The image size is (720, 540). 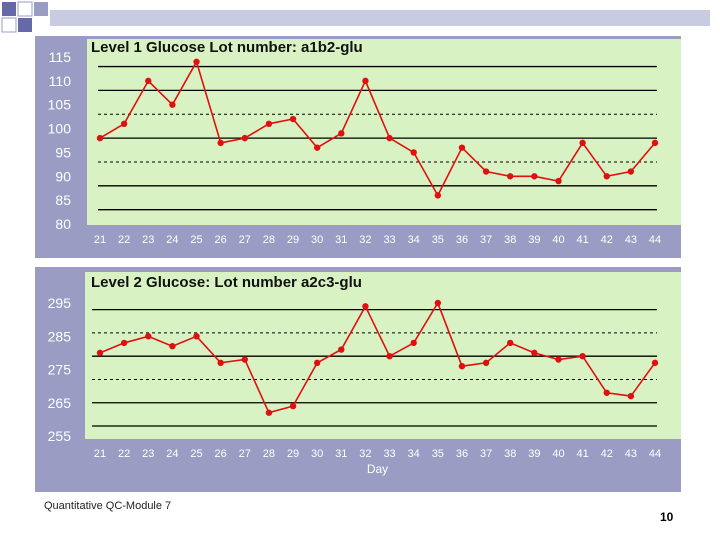 What do you see at coordinates (60, 81) in the screenshot?
I see `level1-ytick-110: 110` at bounding box center [60, 81].